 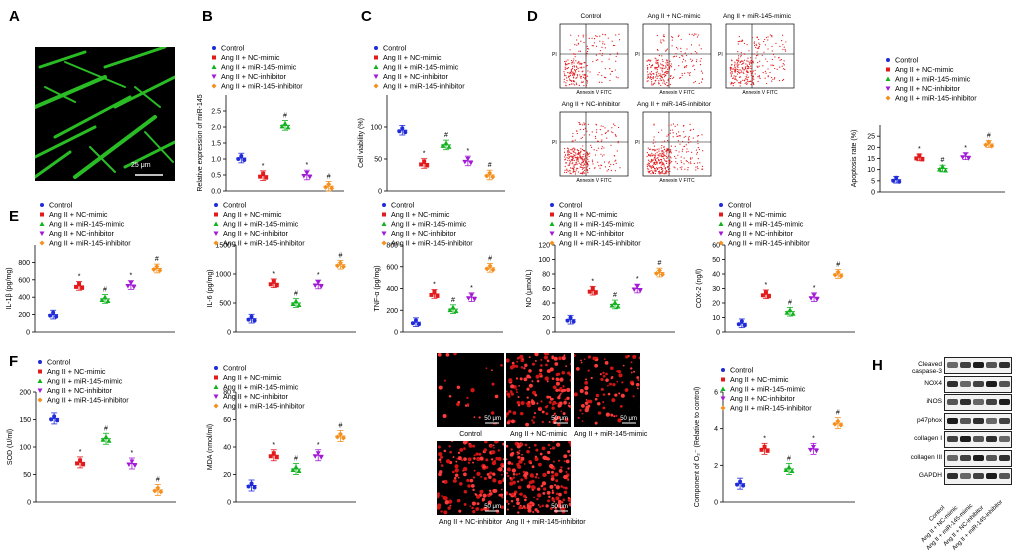 I want to click on y-tick-label: 50, so click(x=716, y=260).